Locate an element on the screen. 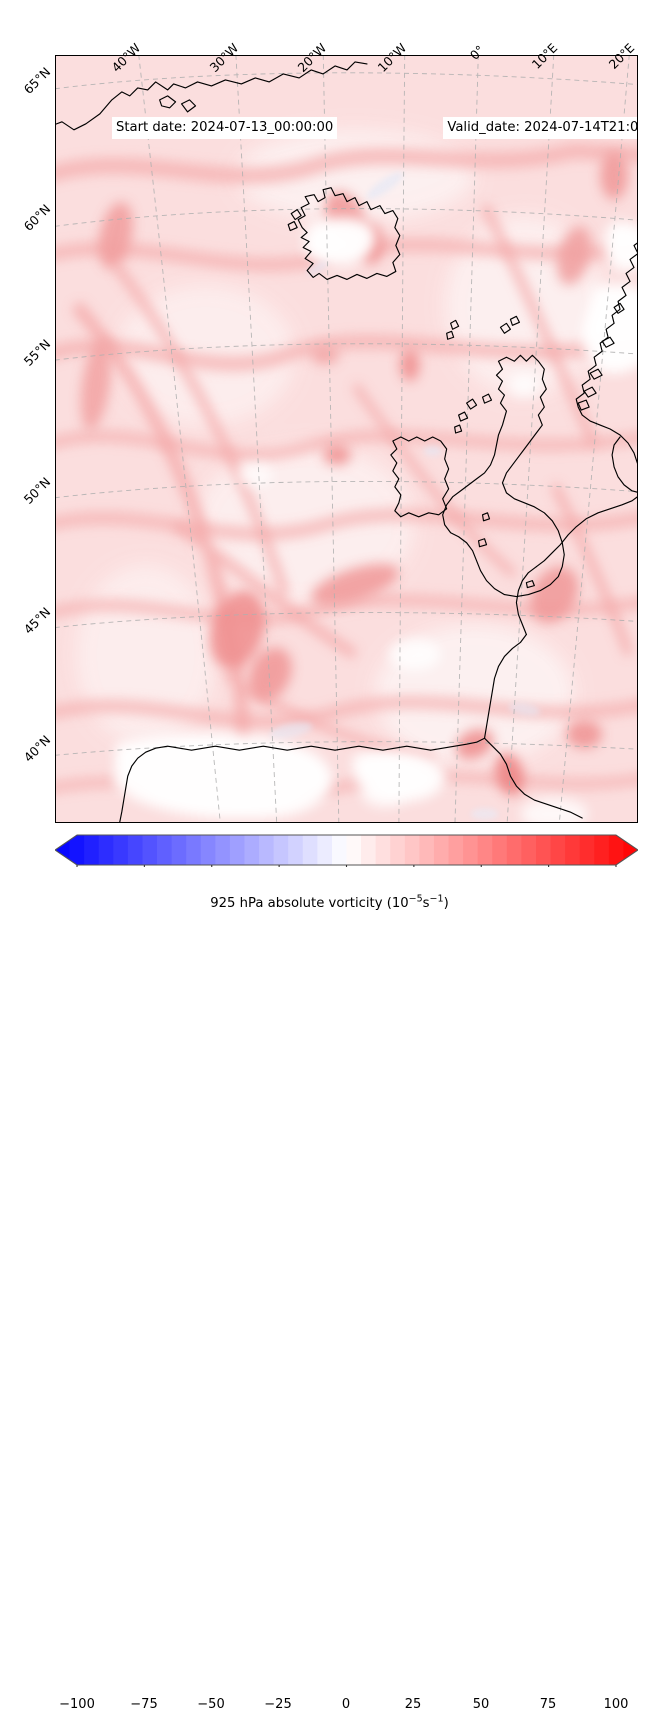  cbar-tick--25: −25 is located at coordinates (278, 1704).